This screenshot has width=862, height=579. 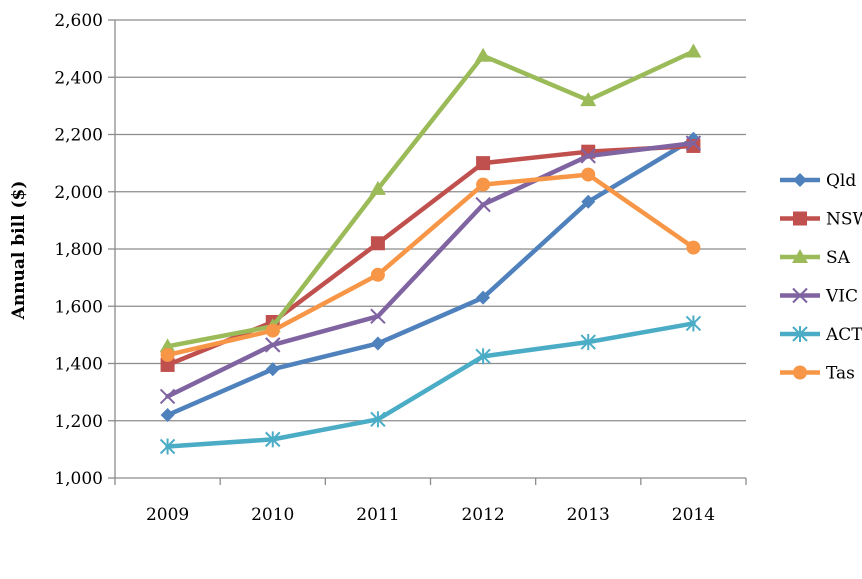 I want to click on legend-entry-qld: Qld, so click(x=818, y=181).